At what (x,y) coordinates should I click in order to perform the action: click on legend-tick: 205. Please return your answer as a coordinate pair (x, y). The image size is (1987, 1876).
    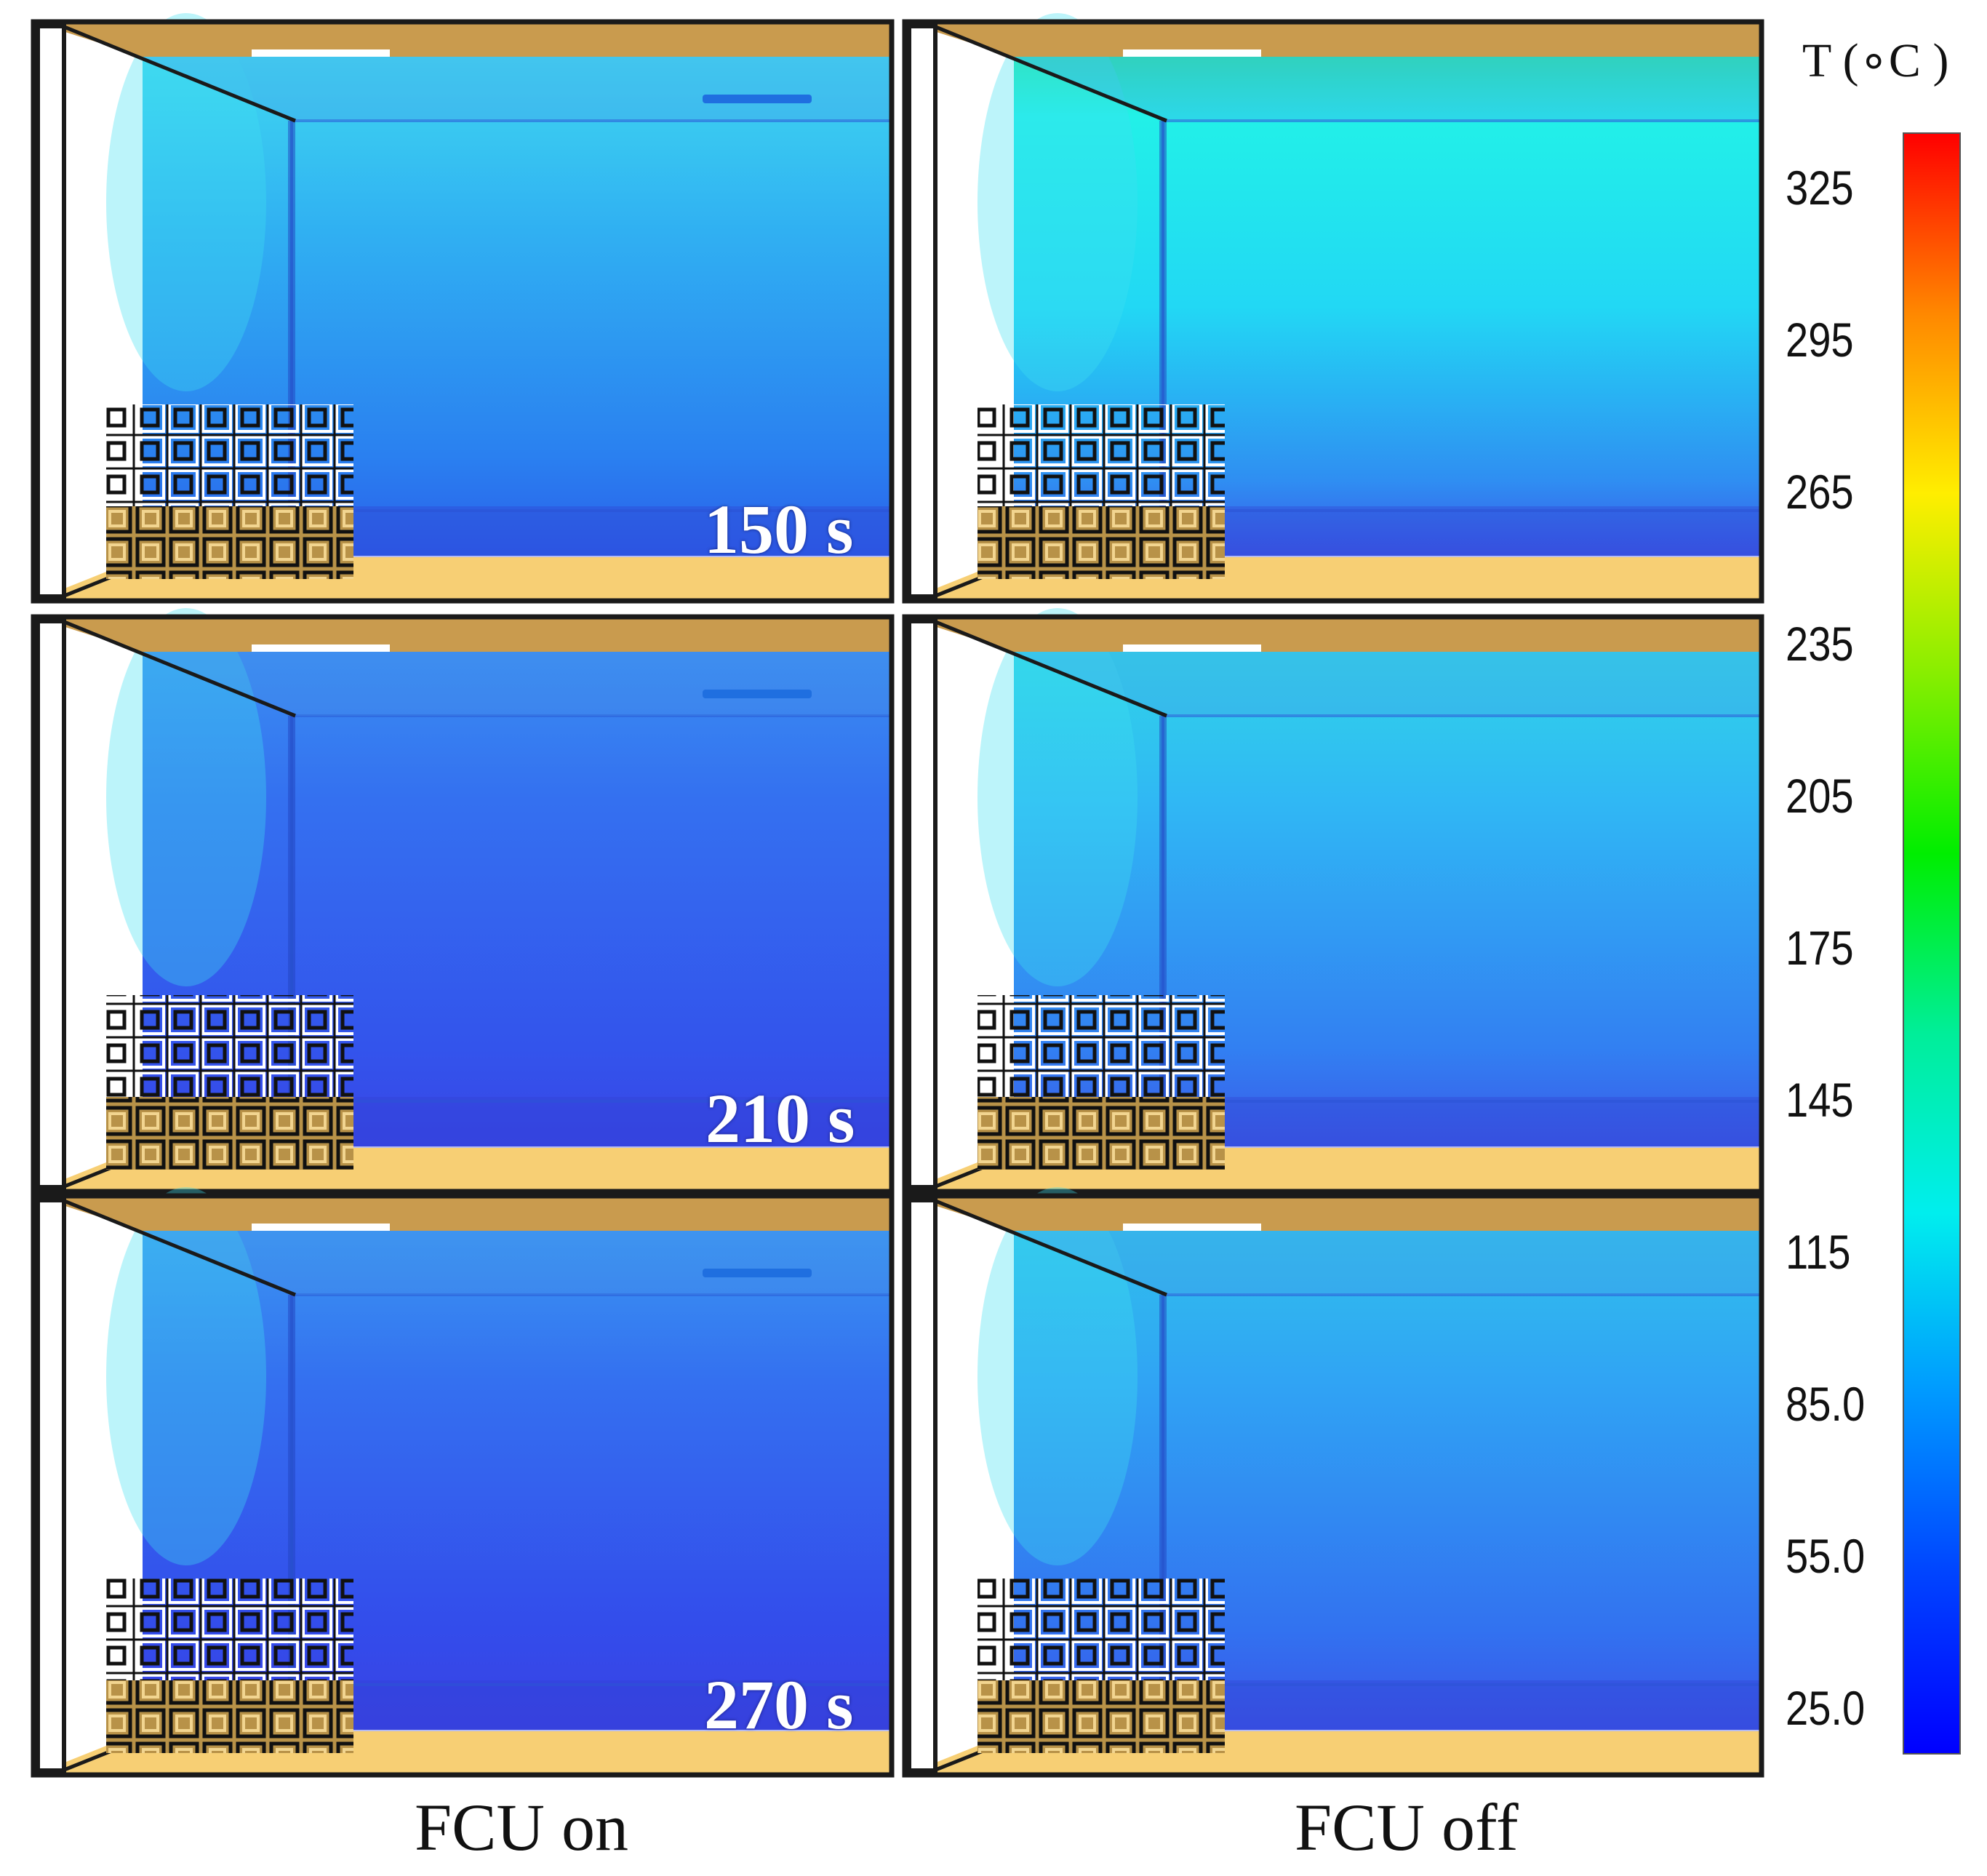
    Looking at the image, I should click on (1820, 796).